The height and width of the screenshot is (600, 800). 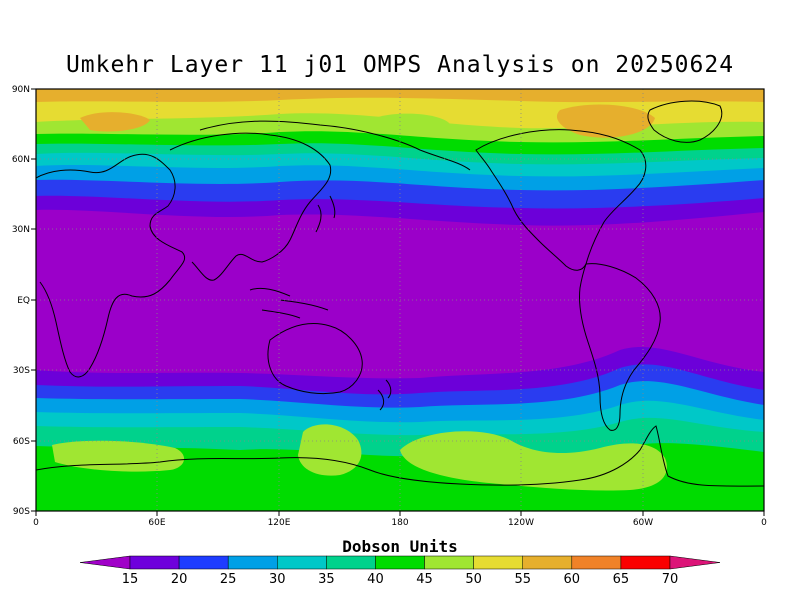 What do you see at coordinates (325, 214) in the screenshot?
I see `coast-japan` at bounding box center [325, 214].